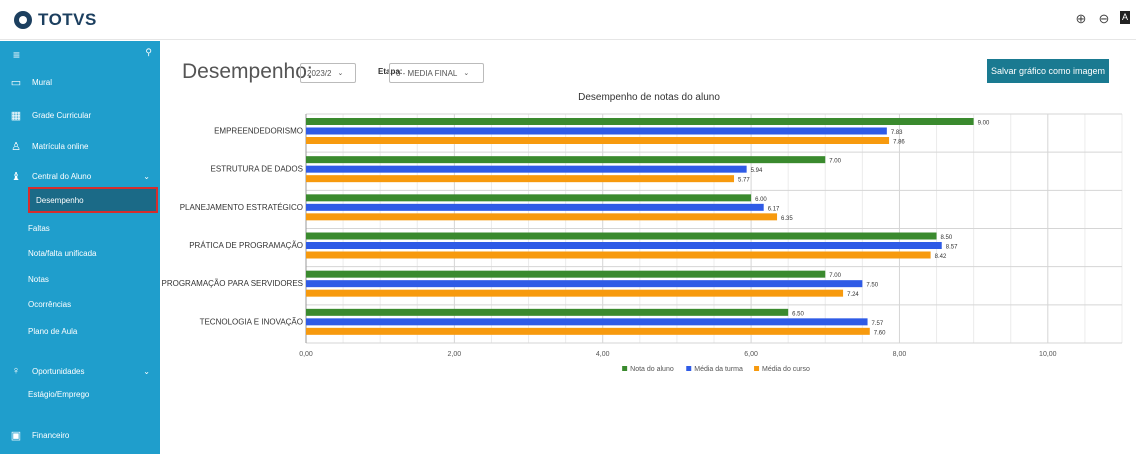  What do you see at coordinates (952, 248) in the screenshot?
I see `bar-value-label: 8.57` at bounding box center [952, 248].